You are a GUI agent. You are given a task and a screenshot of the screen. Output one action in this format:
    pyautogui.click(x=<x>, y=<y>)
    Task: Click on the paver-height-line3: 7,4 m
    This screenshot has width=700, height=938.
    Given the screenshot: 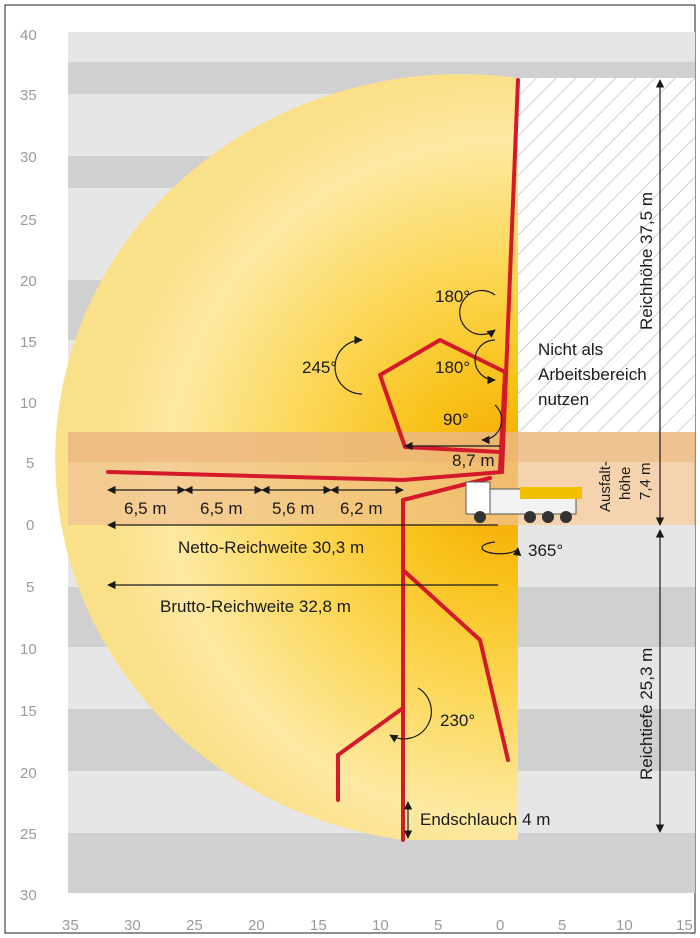 What is the action you would take?
    pyautogui.click(x=645, y=481)
    